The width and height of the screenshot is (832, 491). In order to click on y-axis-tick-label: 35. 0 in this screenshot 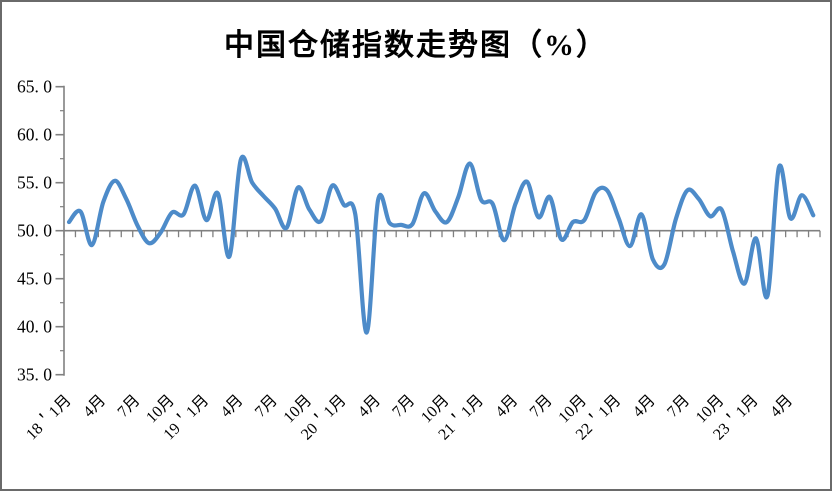, I will do `click(34, 375)`.